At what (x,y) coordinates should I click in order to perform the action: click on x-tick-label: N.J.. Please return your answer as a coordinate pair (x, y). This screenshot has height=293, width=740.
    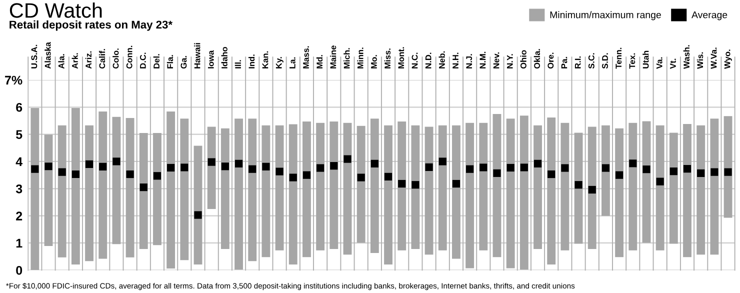
    Looking at the image, I should click on (469, 61).